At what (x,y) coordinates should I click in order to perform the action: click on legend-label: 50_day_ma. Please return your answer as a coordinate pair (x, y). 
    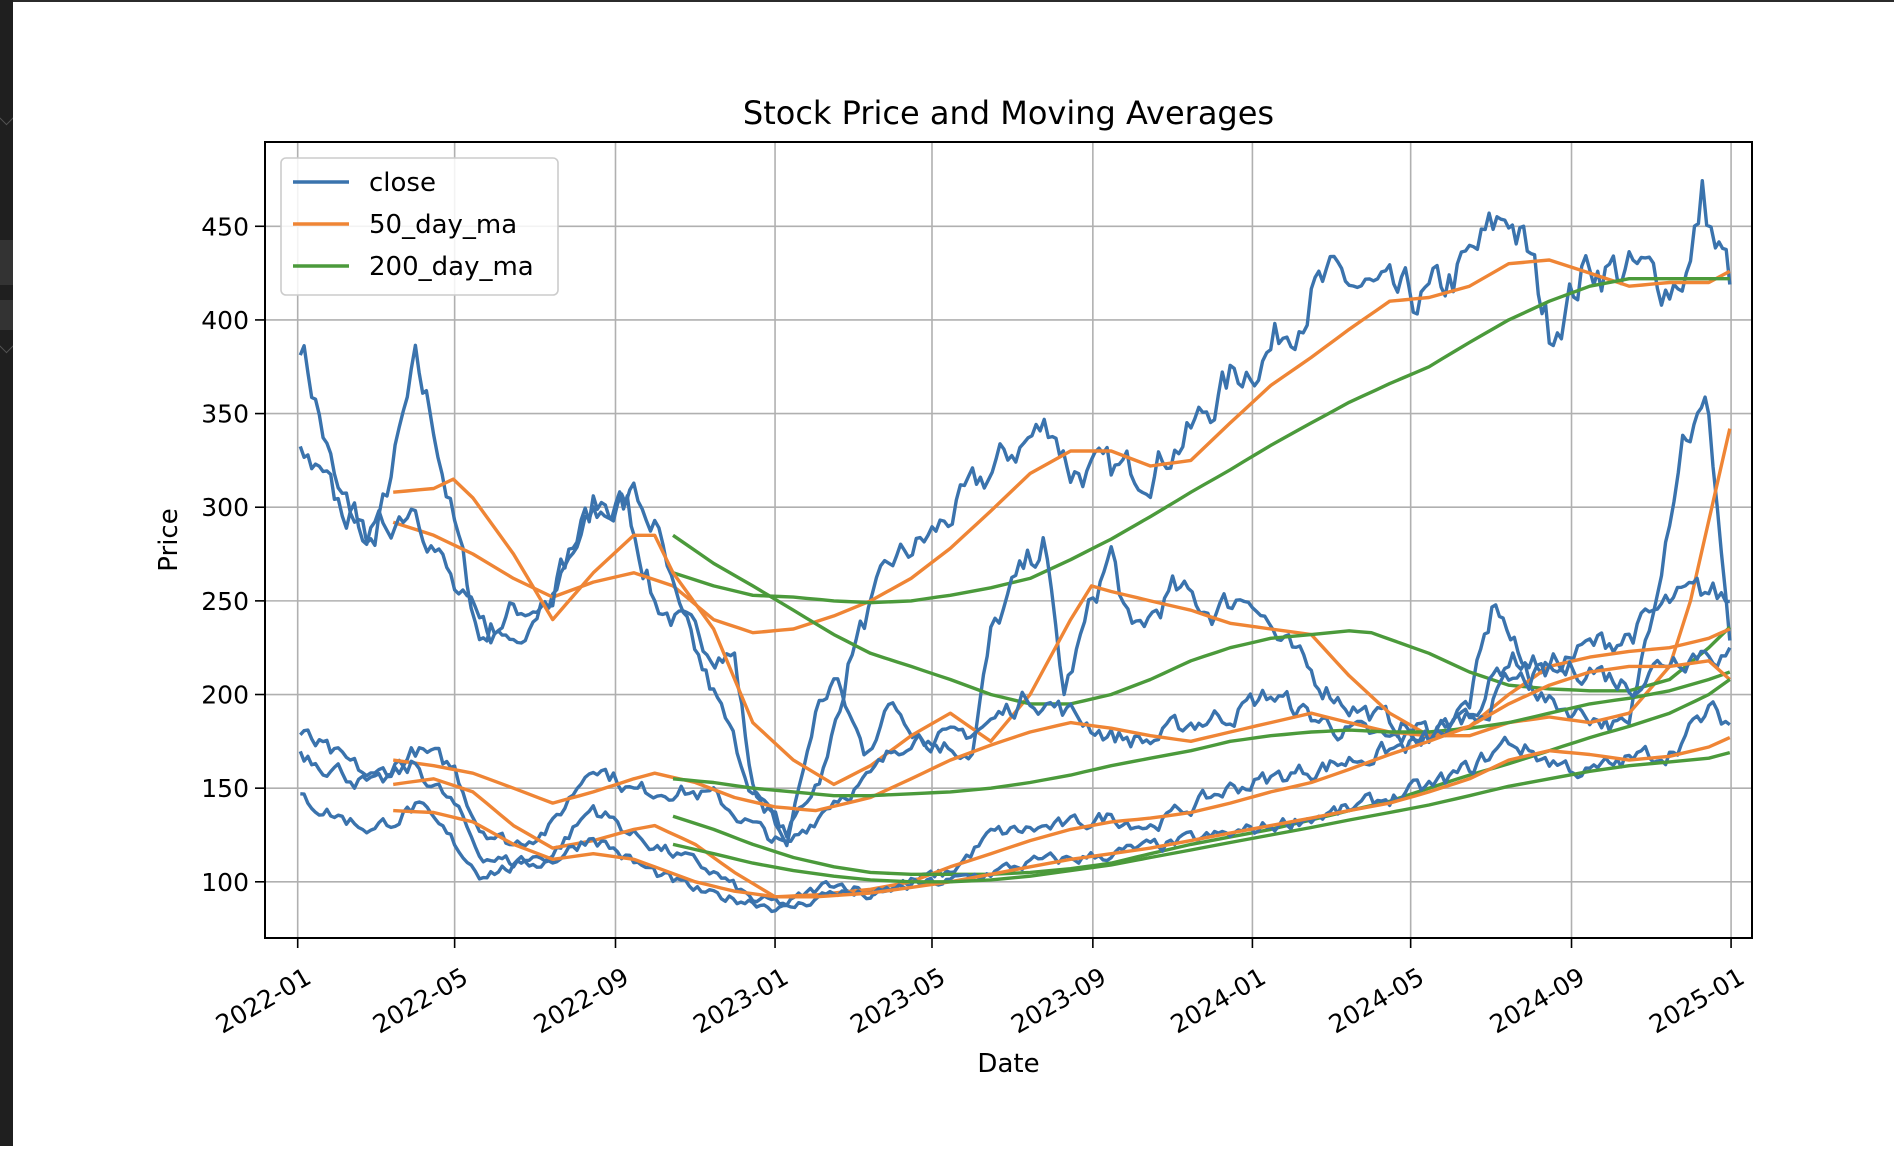
    Looking at the image, I should click on (443, 225).